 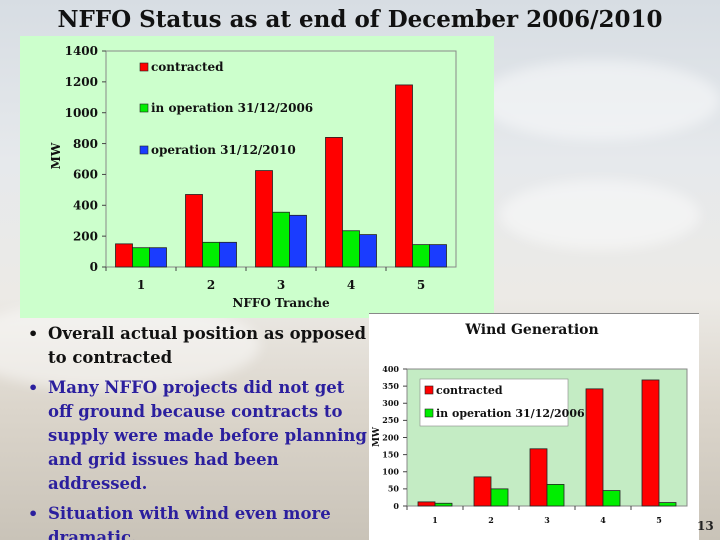 What do you see at coordinates (705, 526) in the screenshot?
I see `page-number: 13` at bounding box center [705, 526].